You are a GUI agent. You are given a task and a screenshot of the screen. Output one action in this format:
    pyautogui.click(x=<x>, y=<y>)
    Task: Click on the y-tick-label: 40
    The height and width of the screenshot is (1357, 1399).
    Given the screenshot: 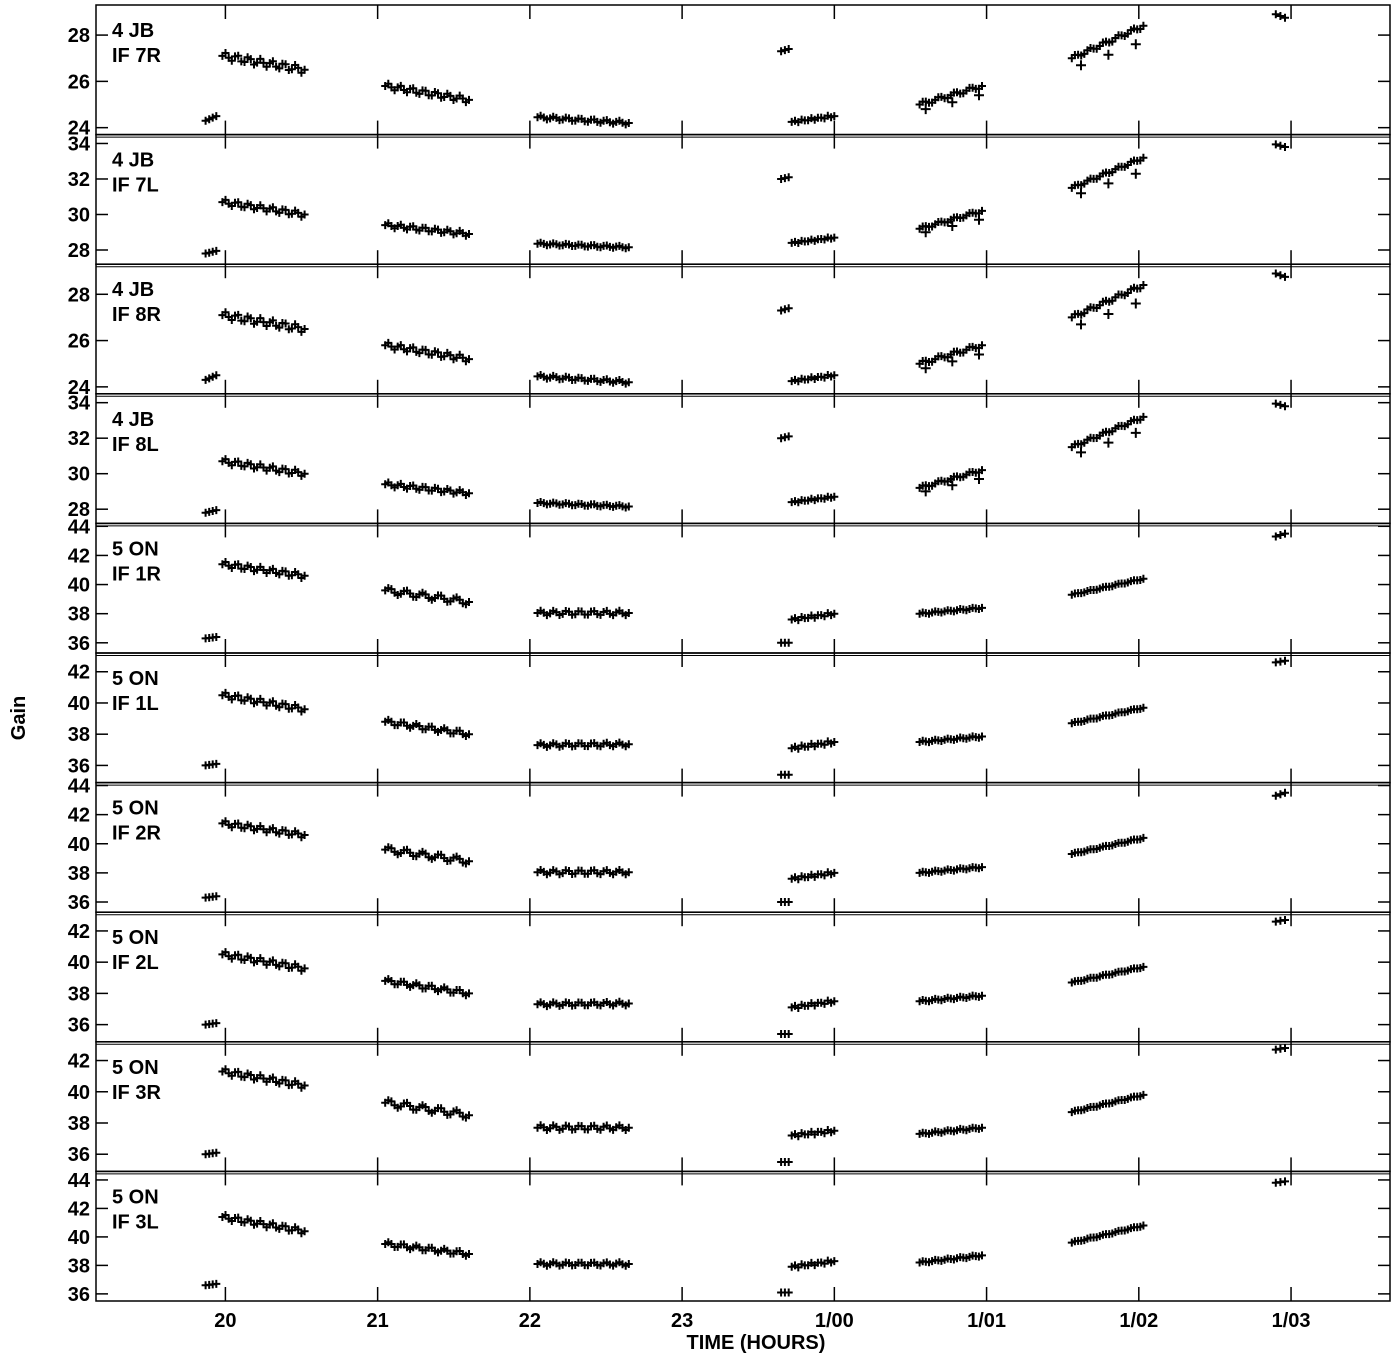 What is the action you would take?
    pyautogui.click(x=79, y=1238)
    